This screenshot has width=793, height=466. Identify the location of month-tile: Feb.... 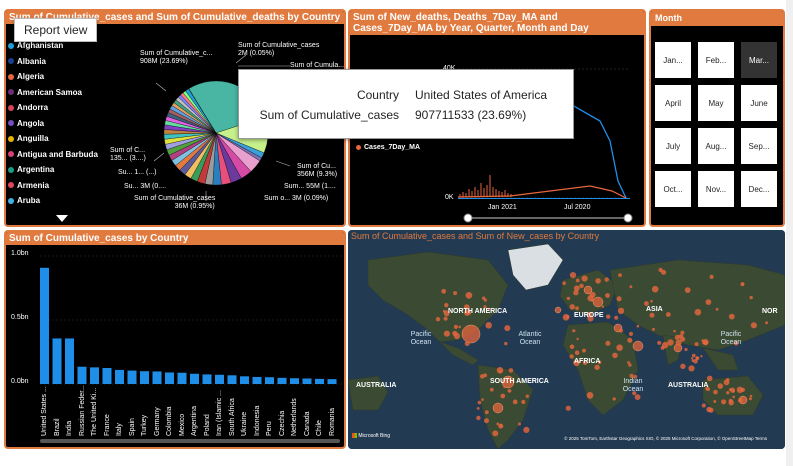
(716, 60).